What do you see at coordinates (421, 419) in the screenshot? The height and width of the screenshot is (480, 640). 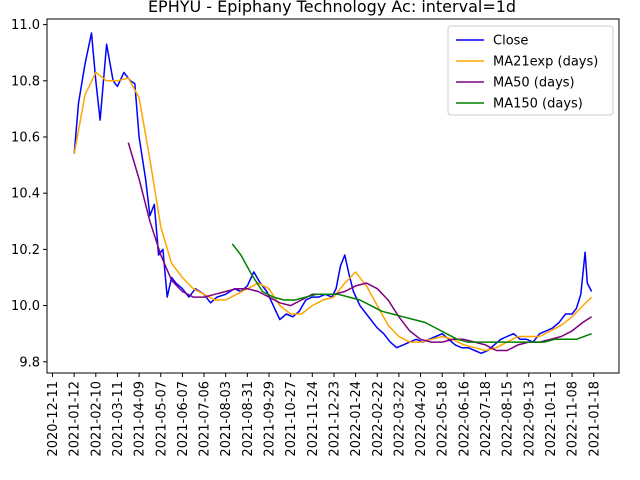 I see `x-tick-label: 2022-04-20` at bounding box center [421, 419].